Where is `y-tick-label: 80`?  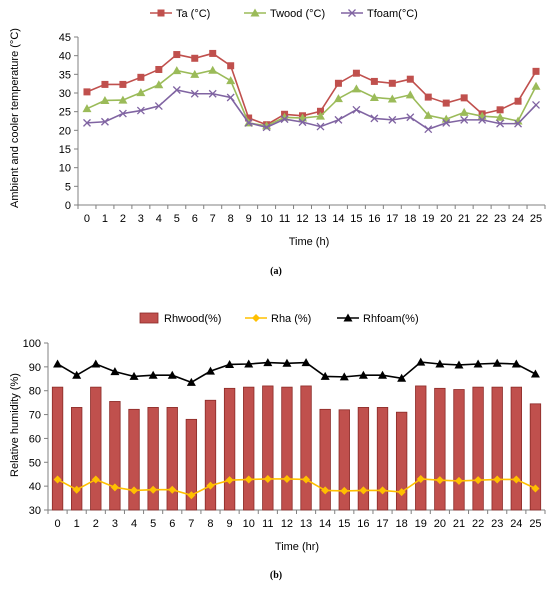 y-tick-label: 80 is located at coordinates (35, 392).